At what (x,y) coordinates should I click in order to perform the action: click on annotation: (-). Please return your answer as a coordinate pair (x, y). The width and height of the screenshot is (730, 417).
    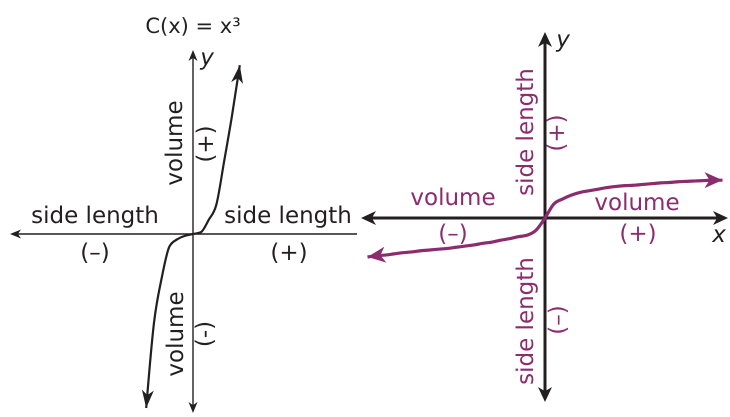
    Looking at the image, I should click on (205, 334).